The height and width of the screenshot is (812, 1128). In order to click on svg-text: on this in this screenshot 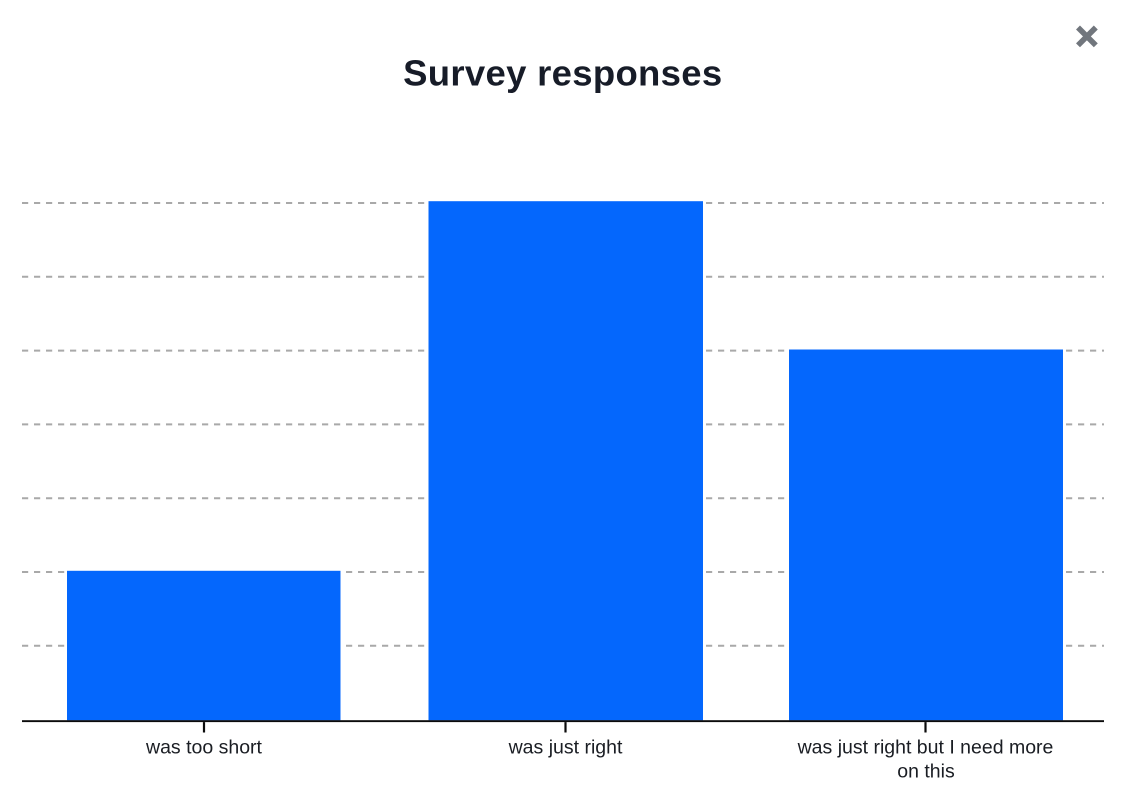, I will do `click(926, 772)`.